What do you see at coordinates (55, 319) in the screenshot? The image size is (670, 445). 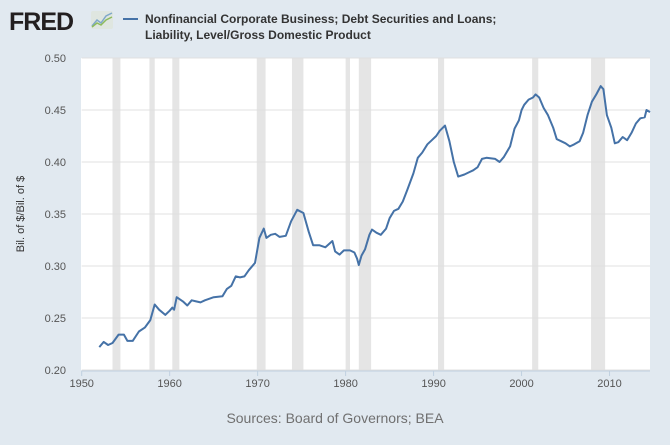 I see `y-tick-label: 0.25` at bounding box center [55, 319].